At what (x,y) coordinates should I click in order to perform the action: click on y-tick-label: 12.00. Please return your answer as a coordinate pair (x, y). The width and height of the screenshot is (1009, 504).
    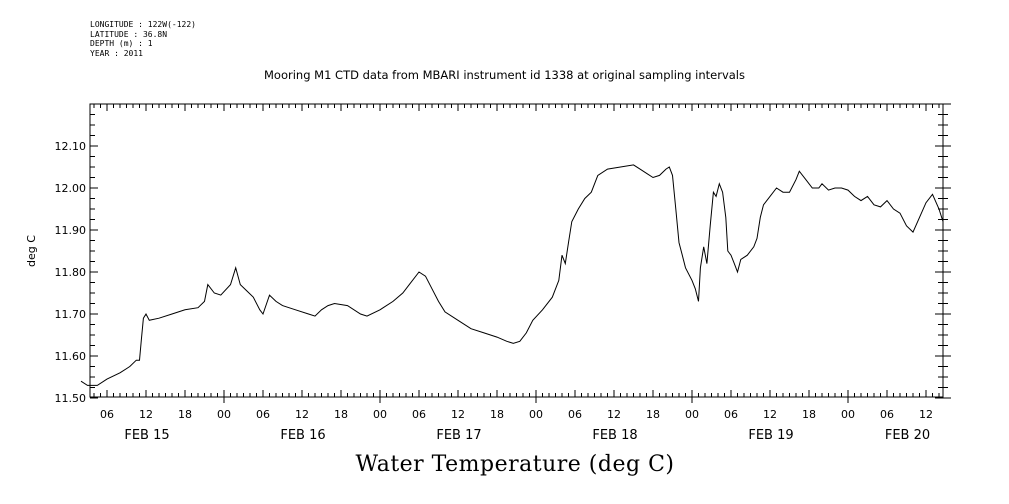
    Looking at the image, I should click on (71, 188).